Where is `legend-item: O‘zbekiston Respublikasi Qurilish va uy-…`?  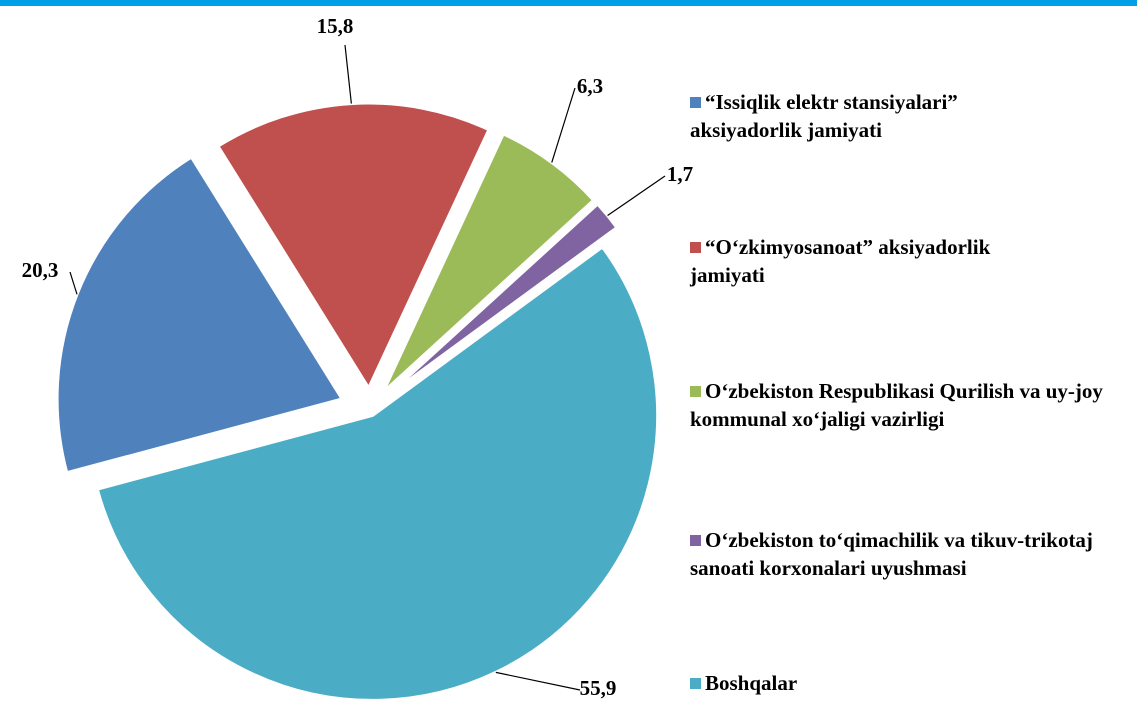 legend-item: O‘zbekiston Respublikasi Qurilish va uy-… is located at coordinates (912, 405).